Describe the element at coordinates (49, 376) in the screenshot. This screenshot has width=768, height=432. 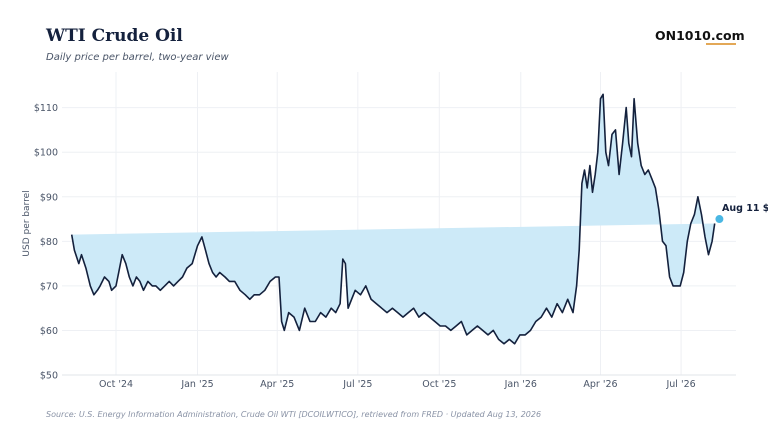
I see `y-tick-label: $50` at that location.